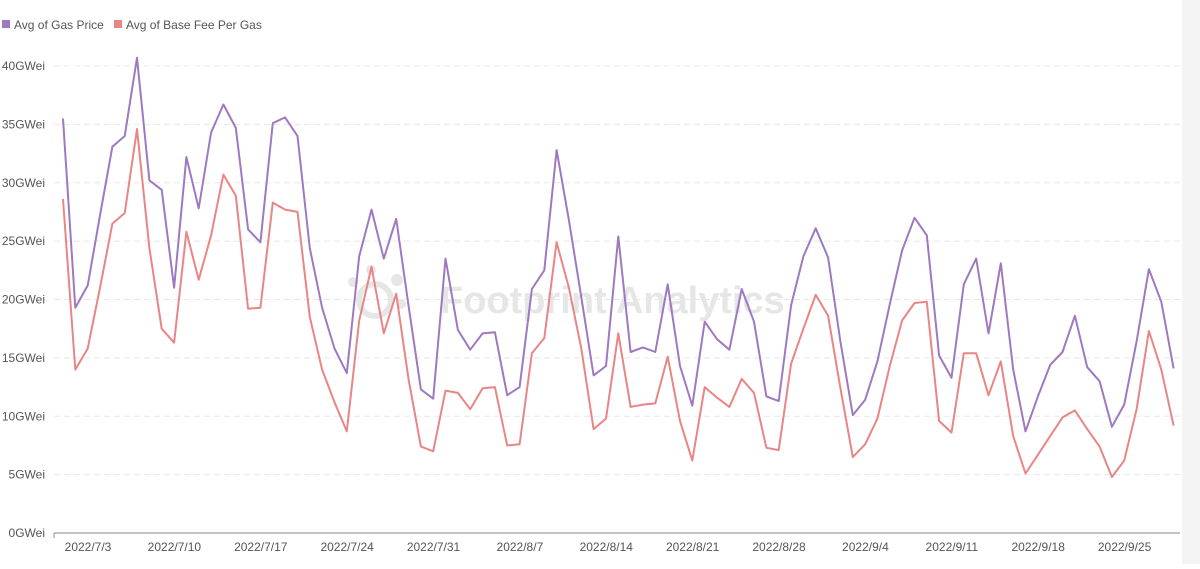 The height and width of the screenshot is (569, 1200). I want to click on y-tick-label: 20GWei, so click(23, 300).